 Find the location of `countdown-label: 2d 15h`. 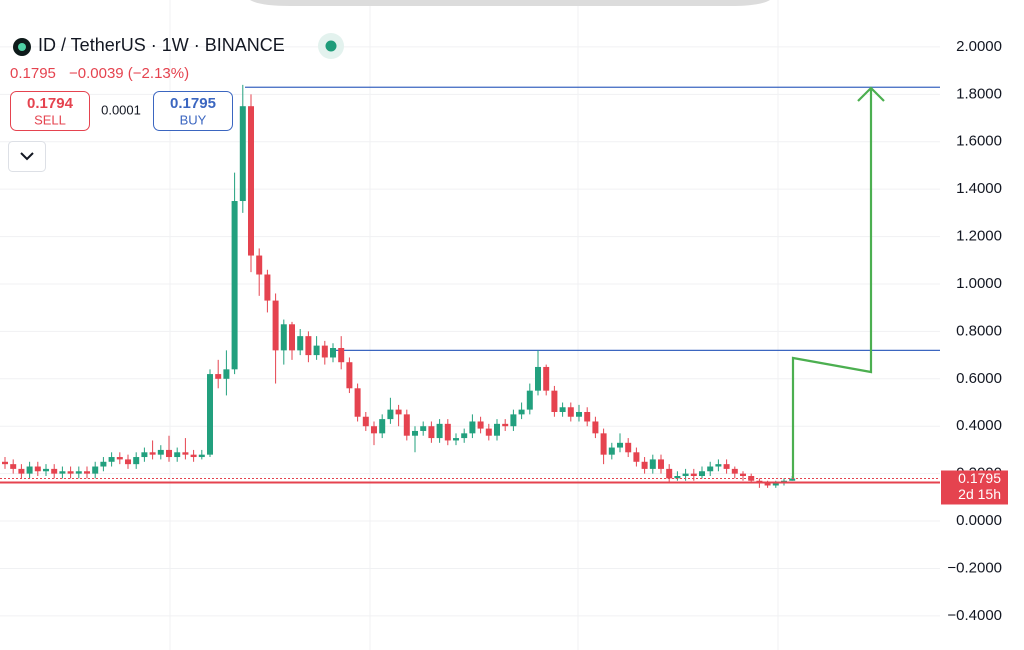

countdown-label: 2d 15h is located at coordinates (979, 494).